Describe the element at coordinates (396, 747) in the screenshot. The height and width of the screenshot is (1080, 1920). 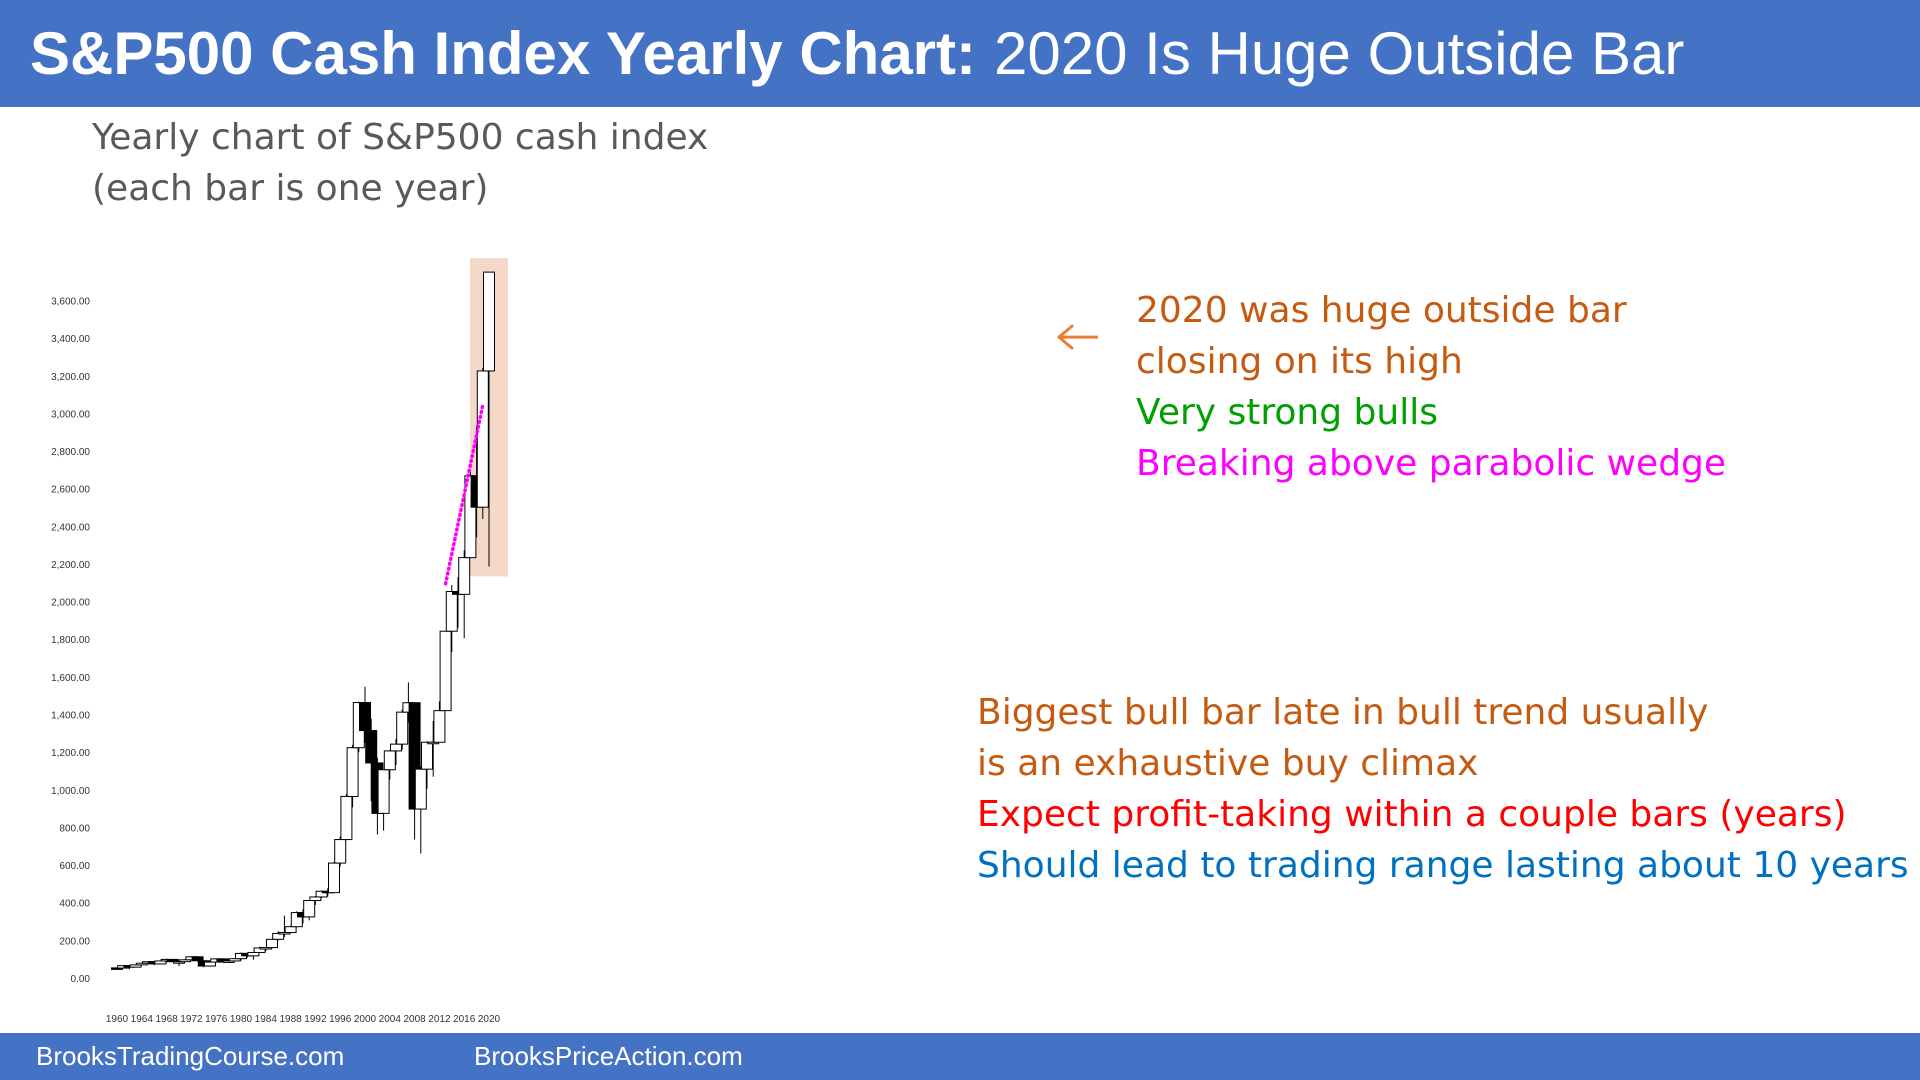
I see `candle-body-2005` at that location.